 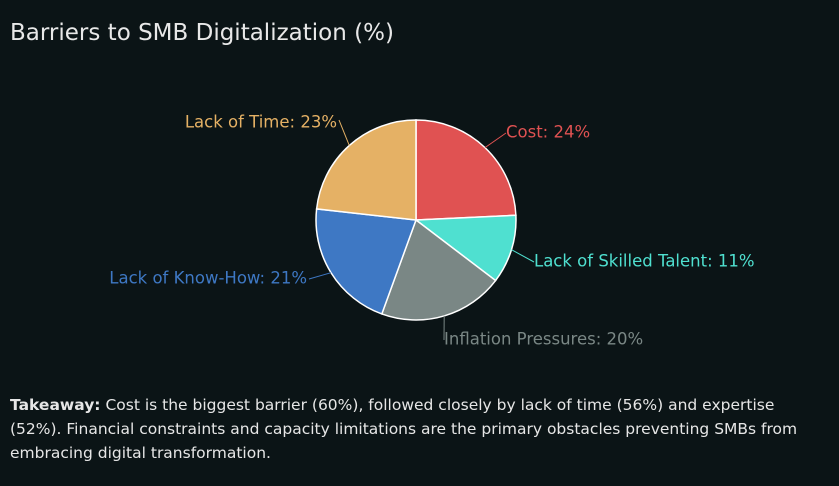 What do you see at coordinates (548, 132) in the screenshot?
I see `slice-label: Cost: 24%` at bounding box center [548, 132].